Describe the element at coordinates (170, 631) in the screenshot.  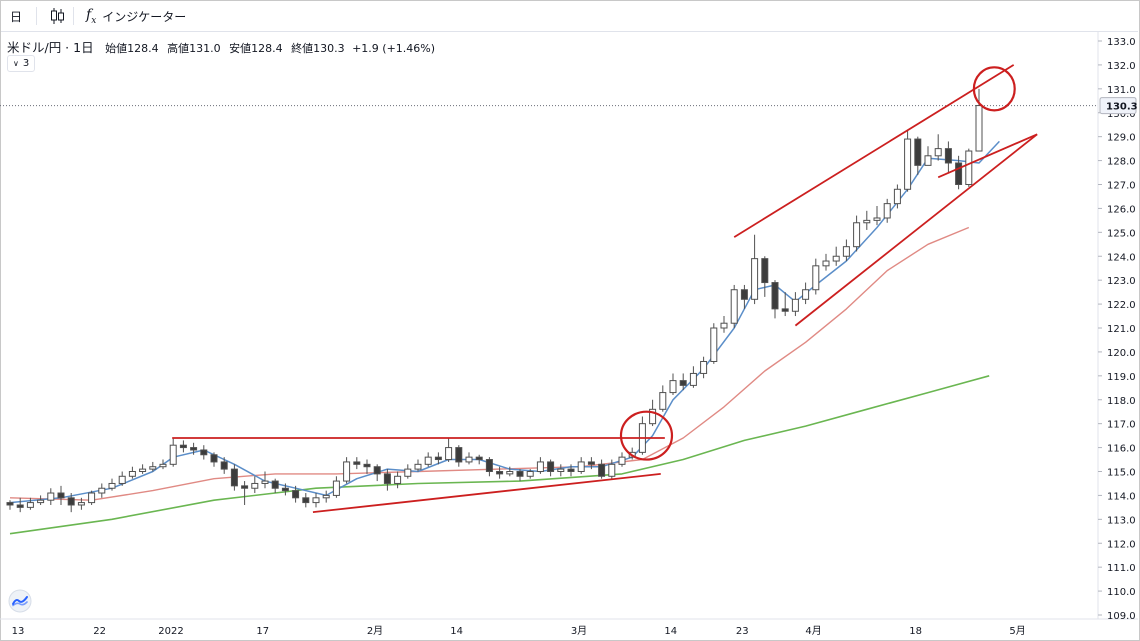
I see `time-tick-label: 2022` at that location.